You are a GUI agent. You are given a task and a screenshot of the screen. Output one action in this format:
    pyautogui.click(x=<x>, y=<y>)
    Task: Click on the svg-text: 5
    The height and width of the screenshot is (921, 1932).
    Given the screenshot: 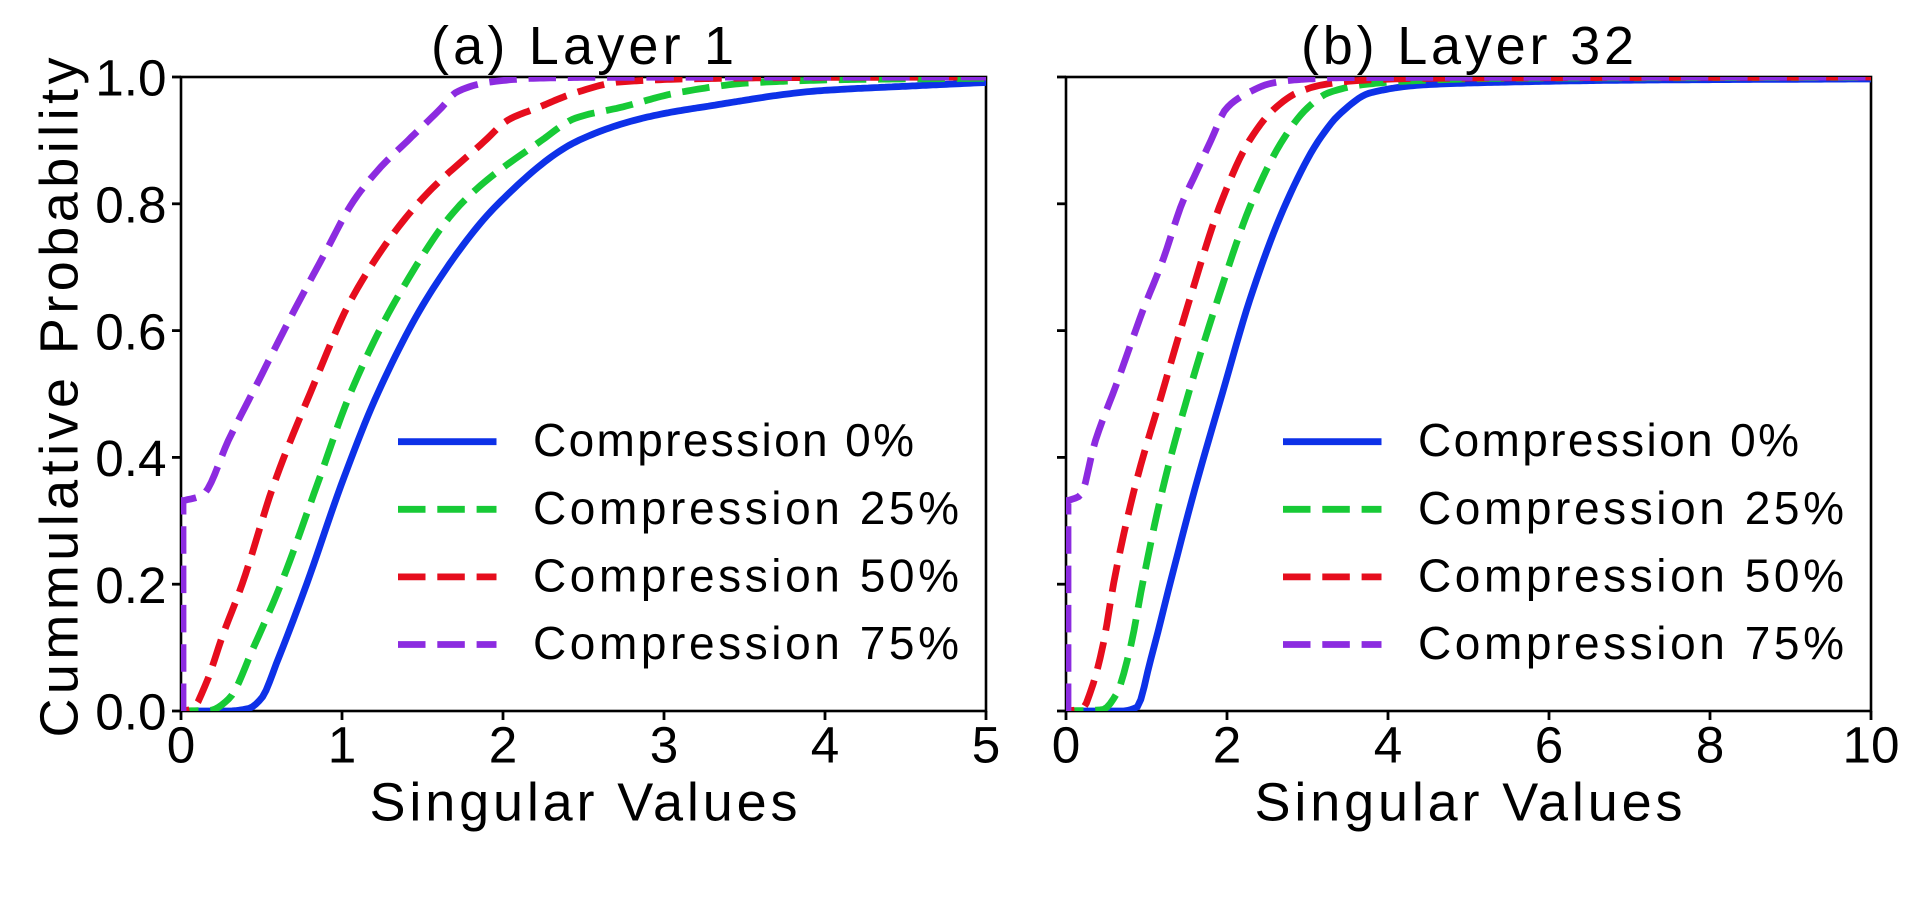 What is the action you would take?
    pyautogui.click(x=986, y=745)
    